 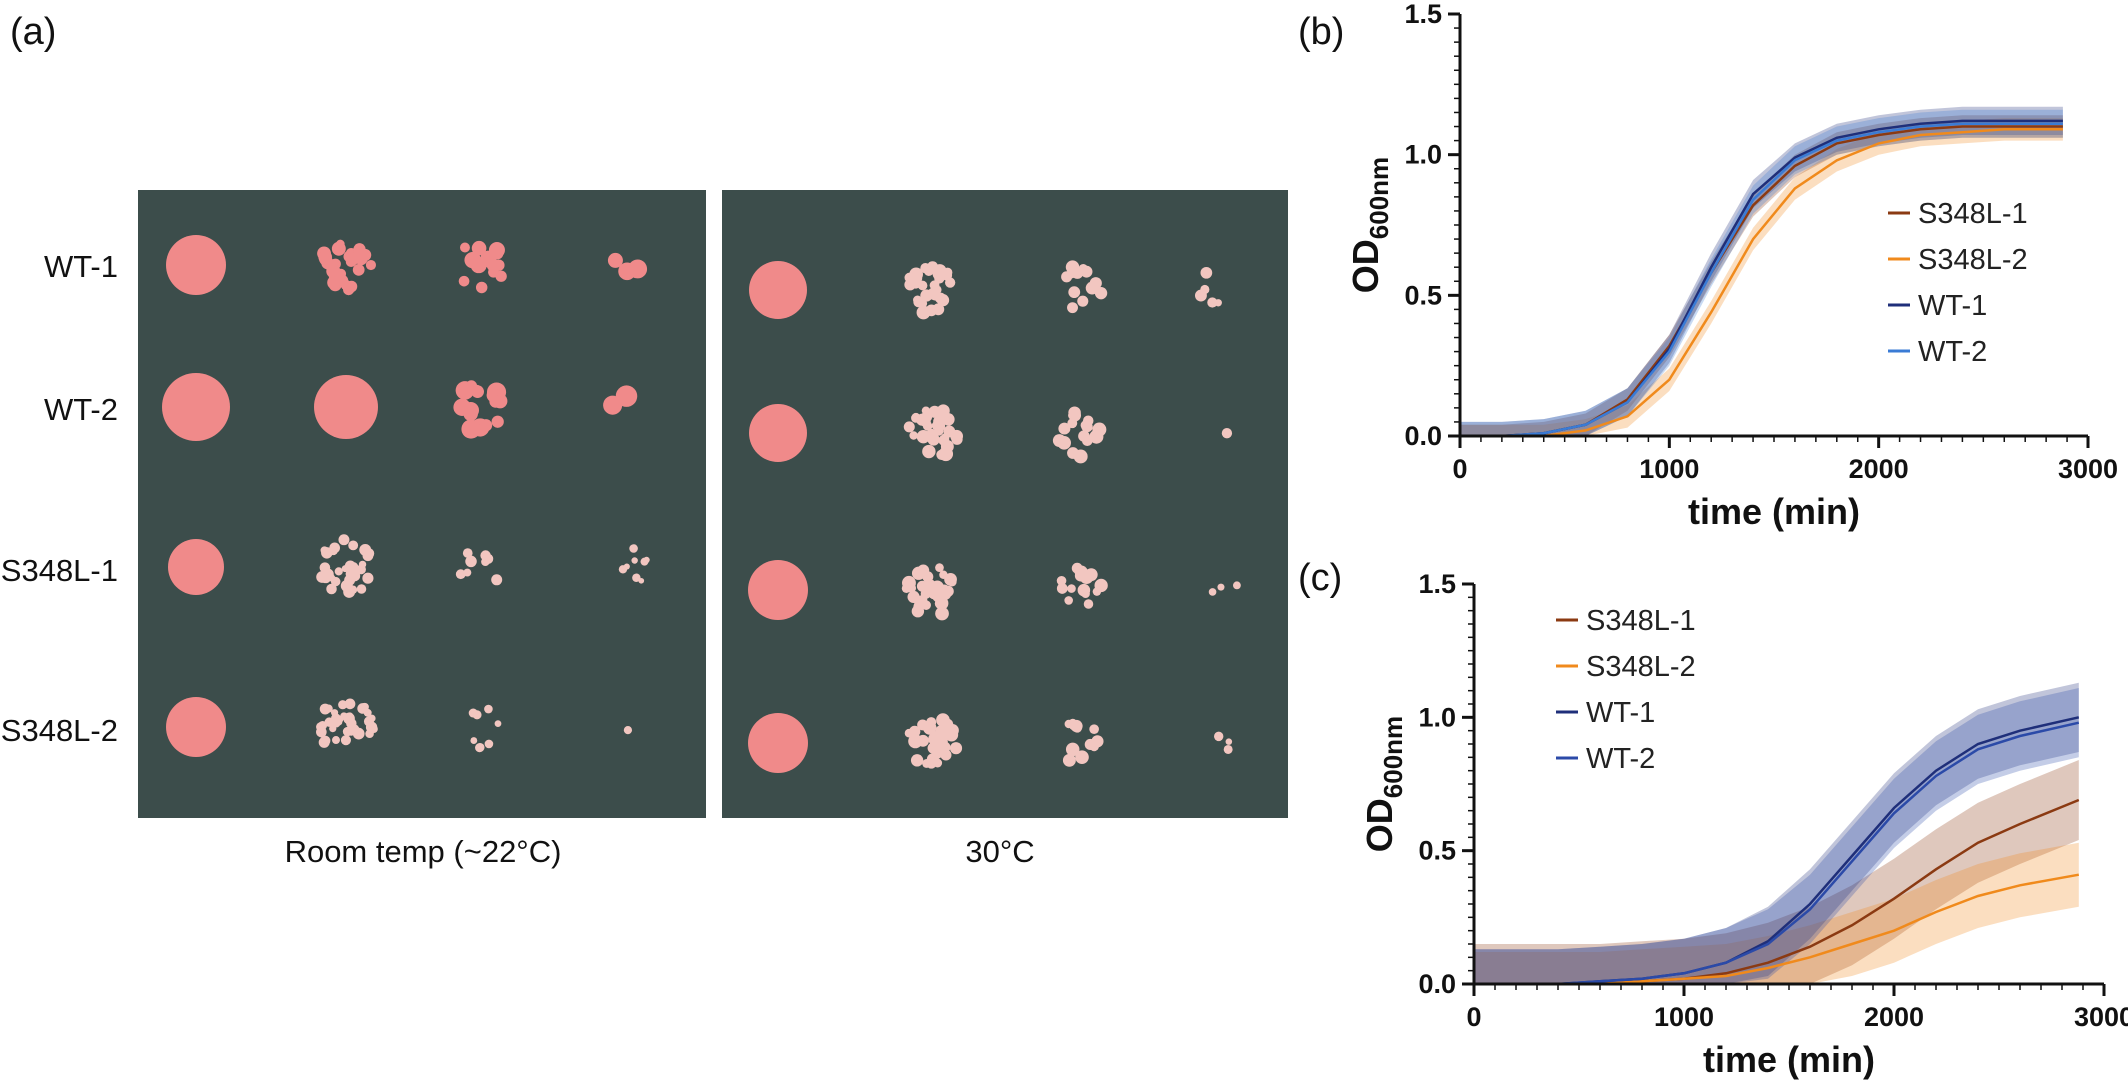 What do you see at coordinates (1423, 14) in the screenshot?
I see `y-tick-label: 1.5` at bounding box center [1423, 14].